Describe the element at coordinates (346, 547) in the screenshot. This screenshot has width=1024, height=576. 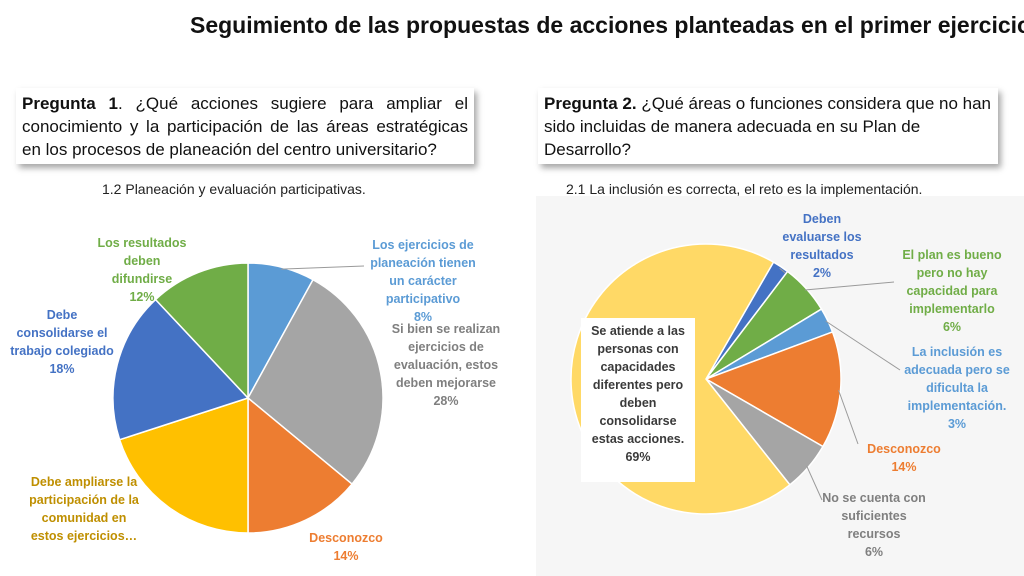
I see `pie1-label-desconozco: Desconozco 14%` at that location.